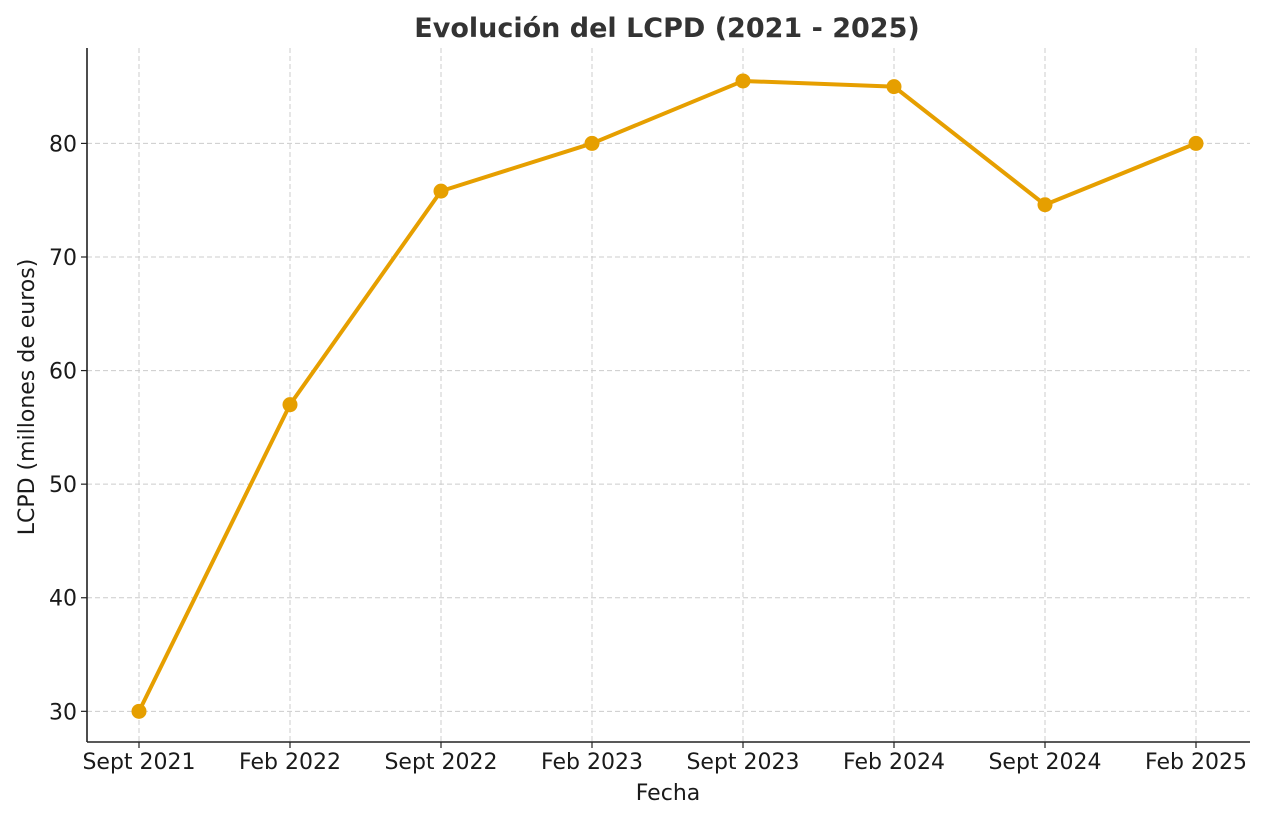 The width and height of the screenshot is (1269, 821). I want to click on x-tick-label: Feb 2025, so click(1196, 762).